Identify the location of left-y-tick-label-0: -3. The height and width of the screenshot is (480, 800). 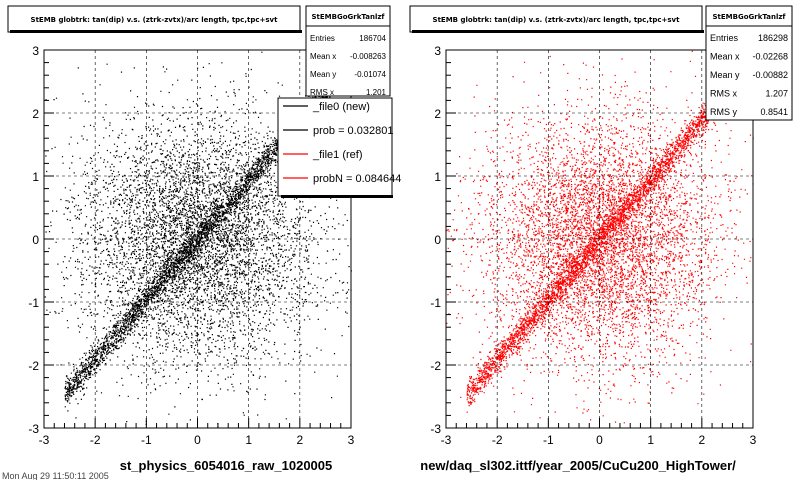
(33, 429).